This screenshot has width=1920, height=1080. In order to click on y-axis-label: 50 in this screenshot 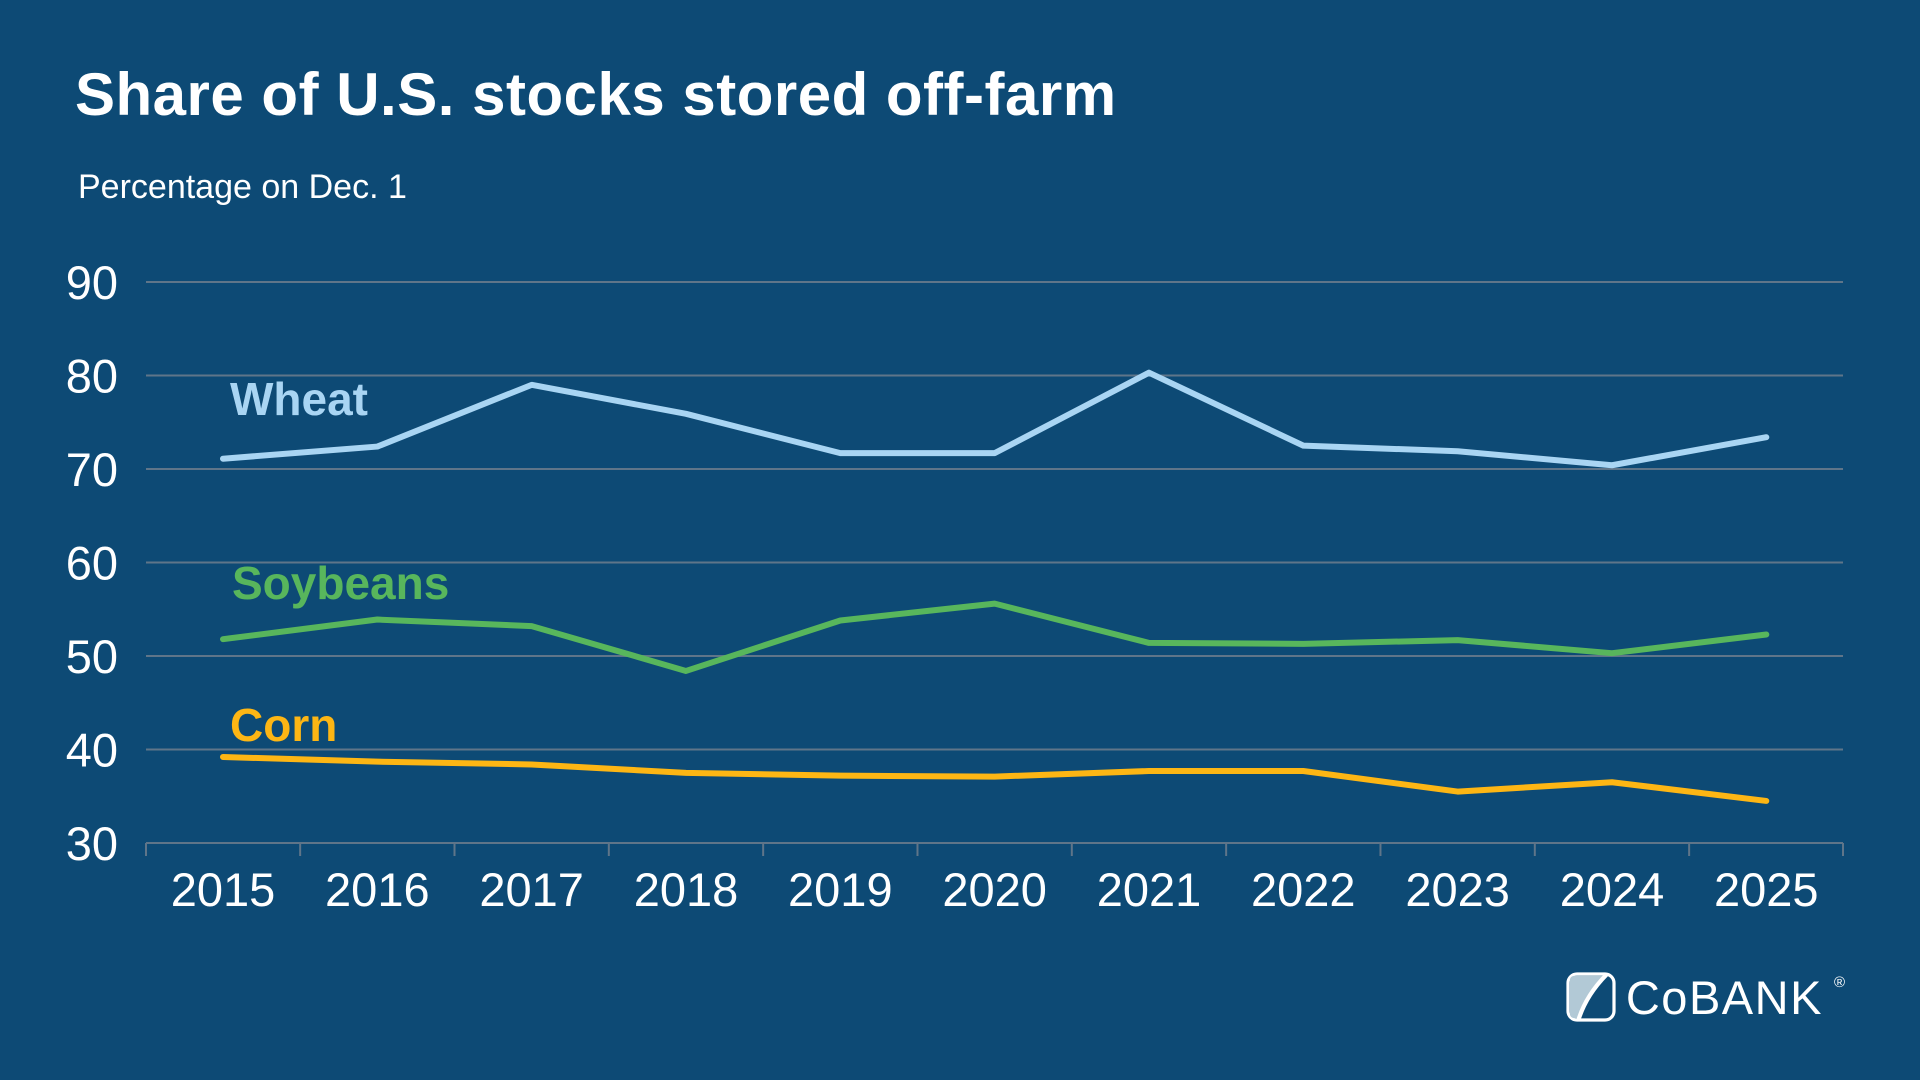, I will do `click(92, 656)`.